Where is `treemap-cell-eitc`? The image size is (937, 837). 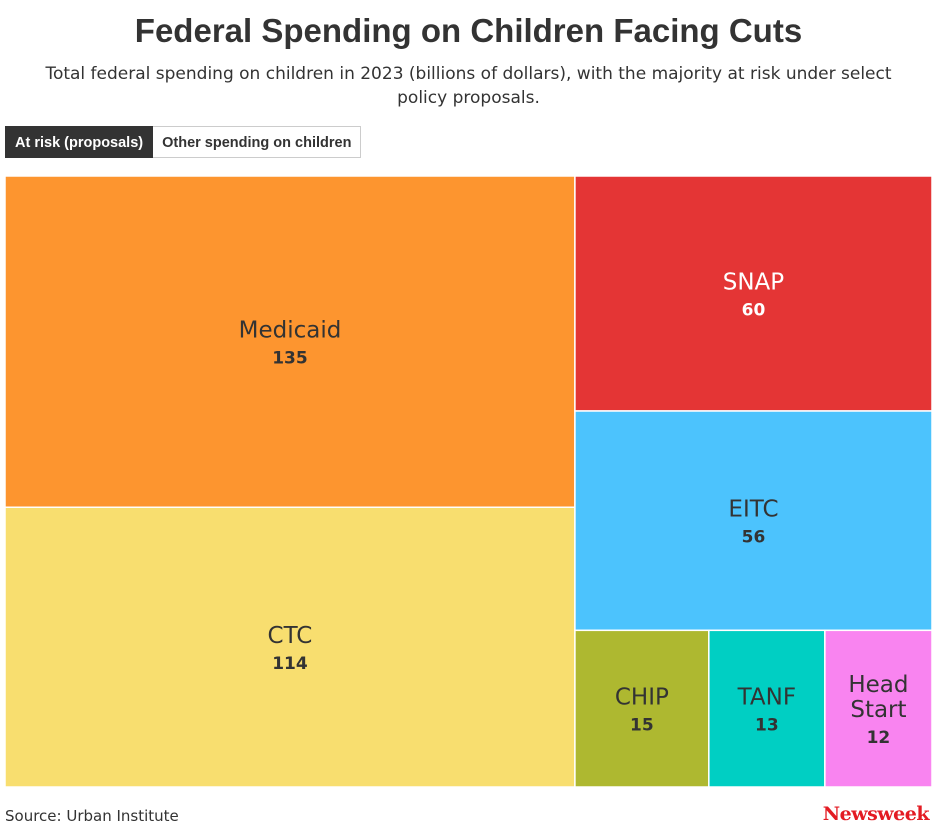
treemap-cell-eitc is located at coordinates (753, 521).